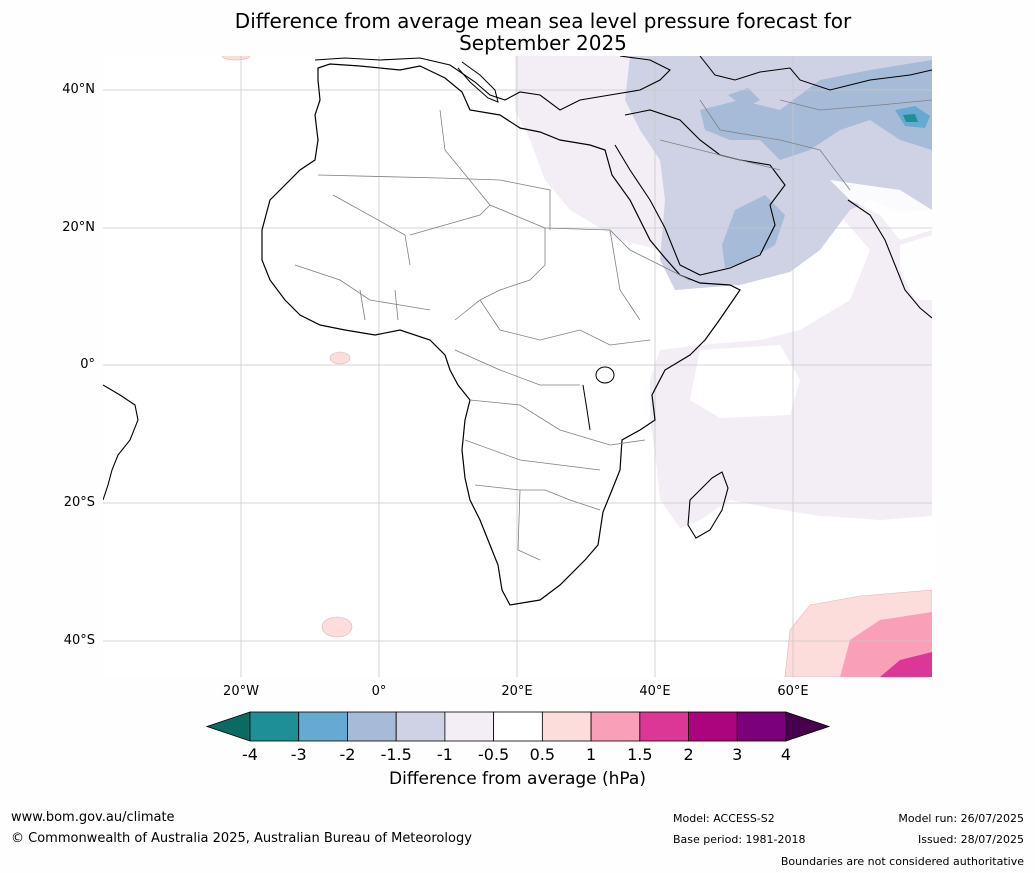 This screenshot has height=873, width=1035. I want to click on anomaly-region-minus-1.5, so click(816, 110).